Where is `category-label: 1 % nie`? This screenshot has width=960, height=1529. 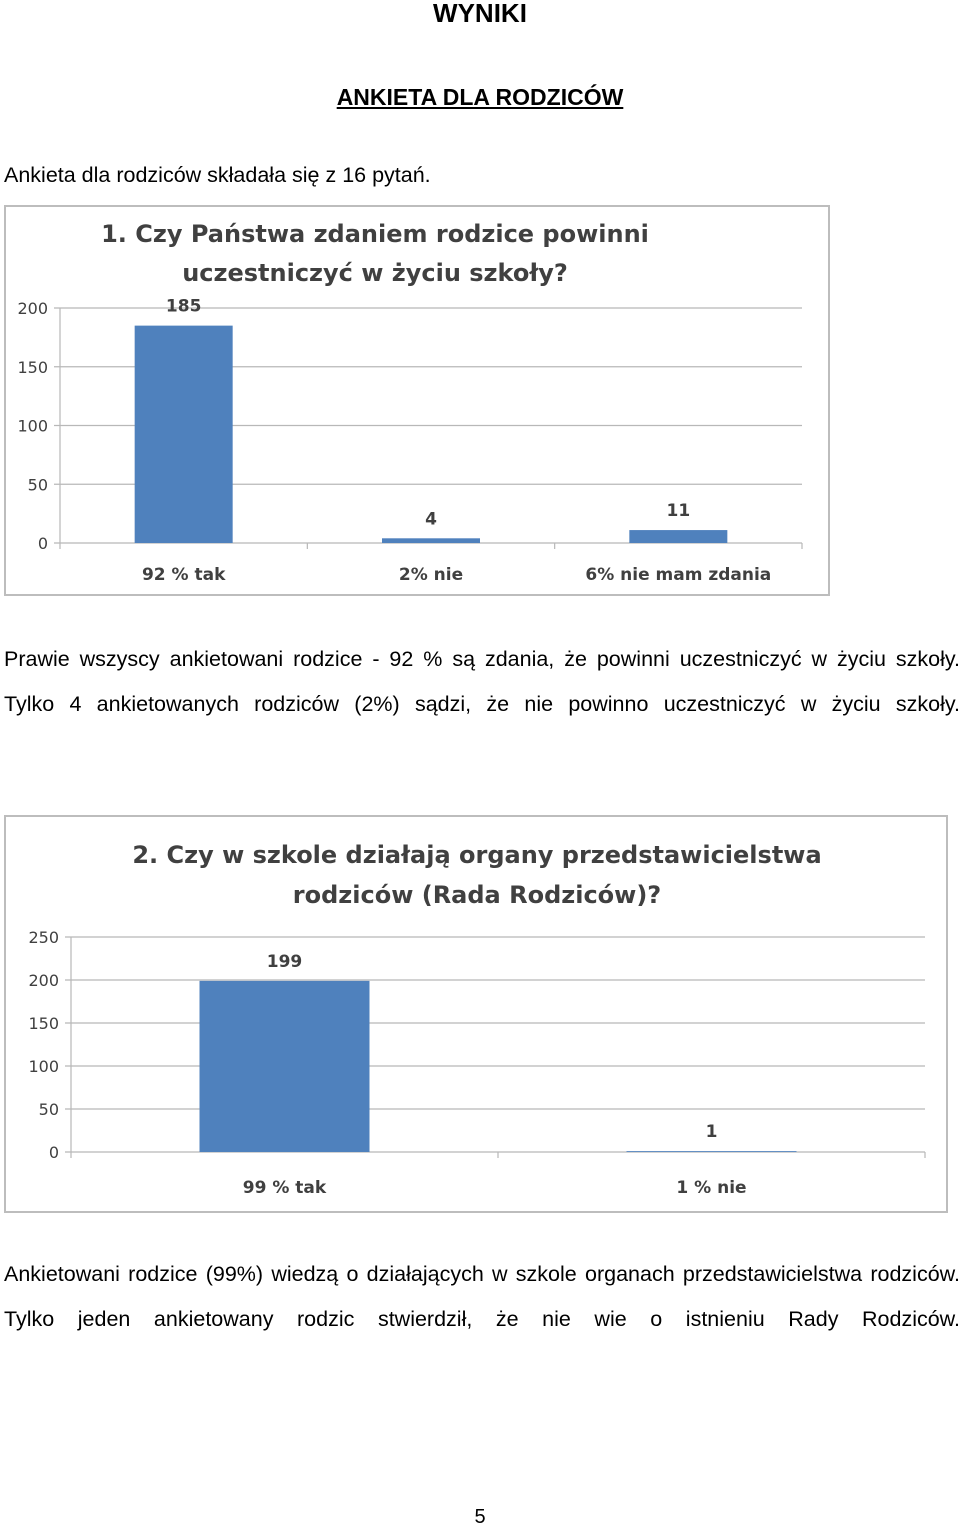
category-label: 1 % nie is located at coordinates (711, 1188).